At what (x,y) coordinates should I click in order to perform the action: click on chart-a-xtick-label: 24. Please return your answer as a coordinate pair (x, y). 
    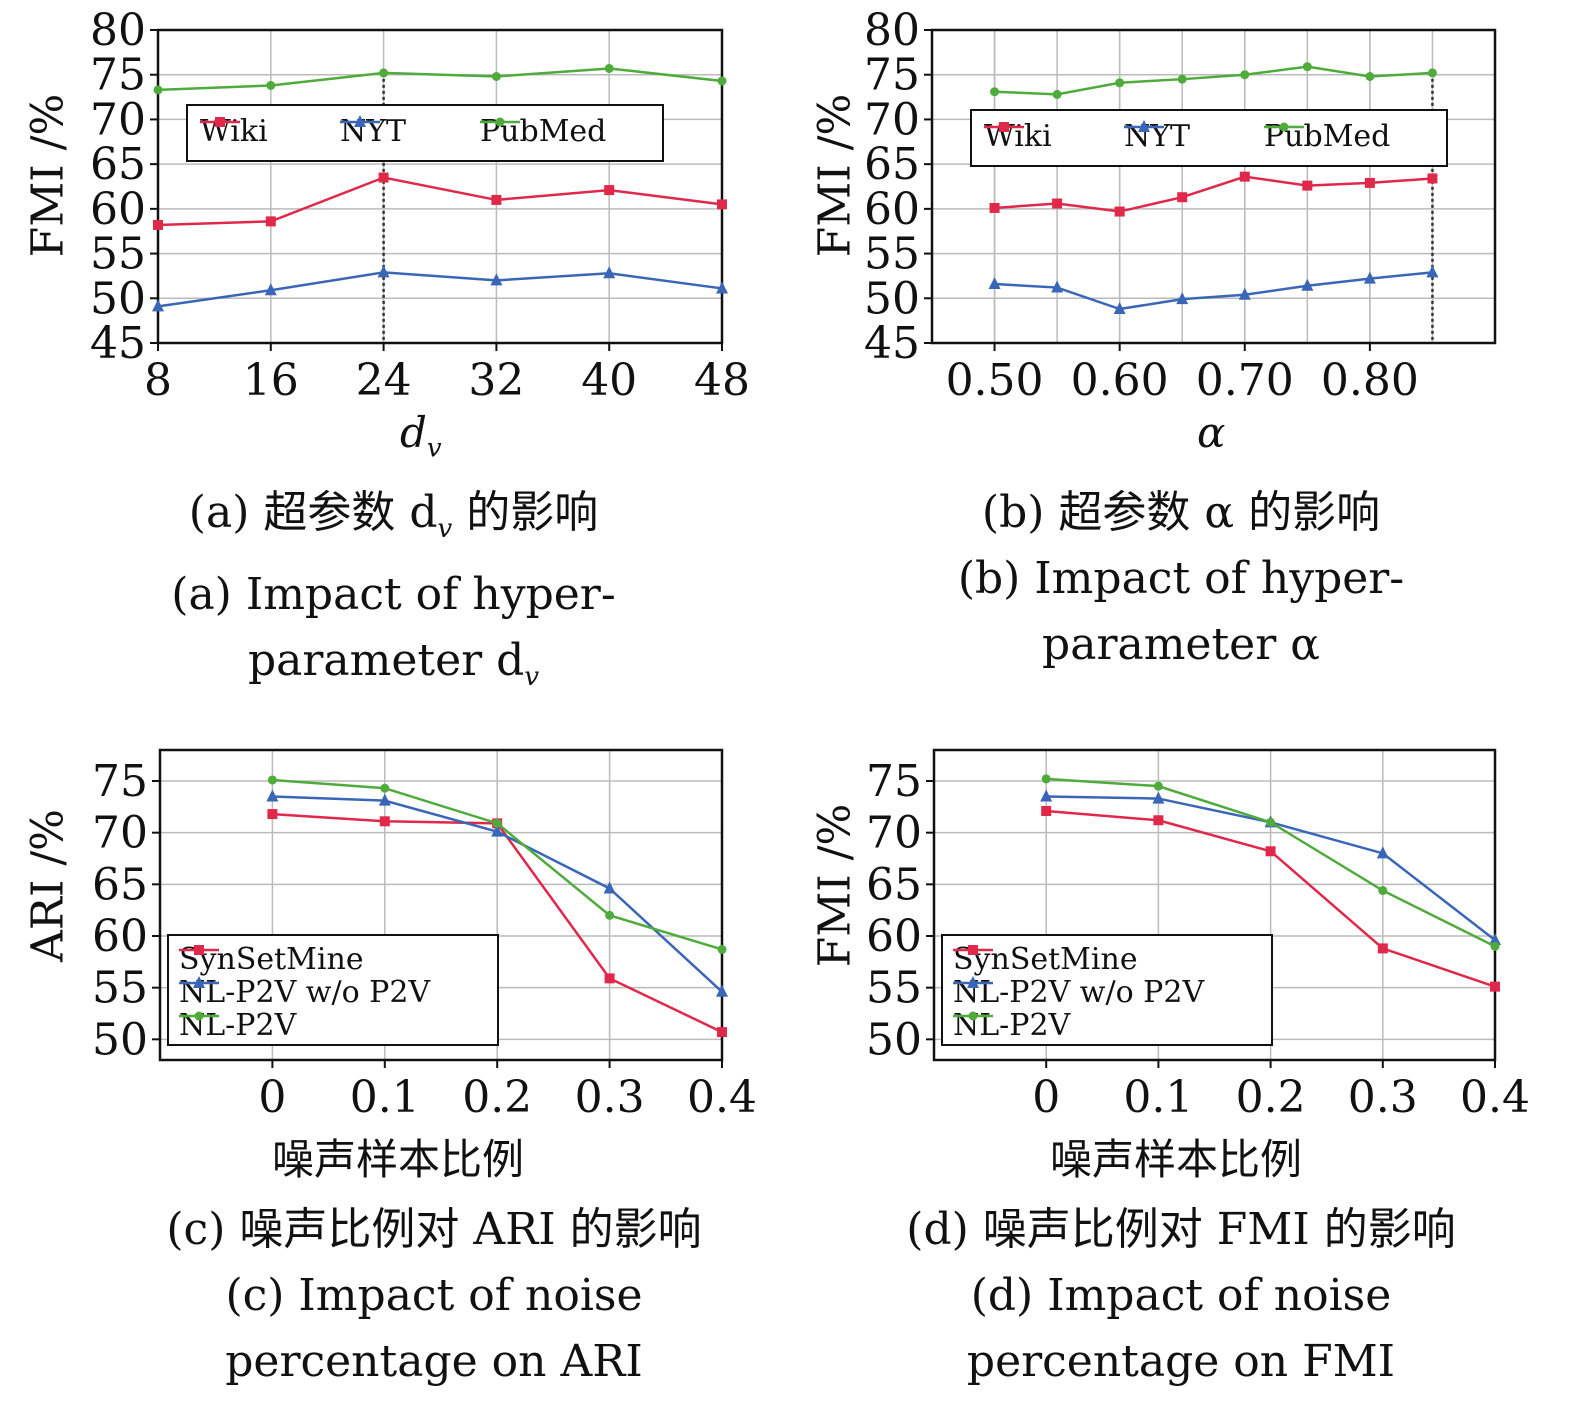
    Looking at the image, I should click on (384, 380).